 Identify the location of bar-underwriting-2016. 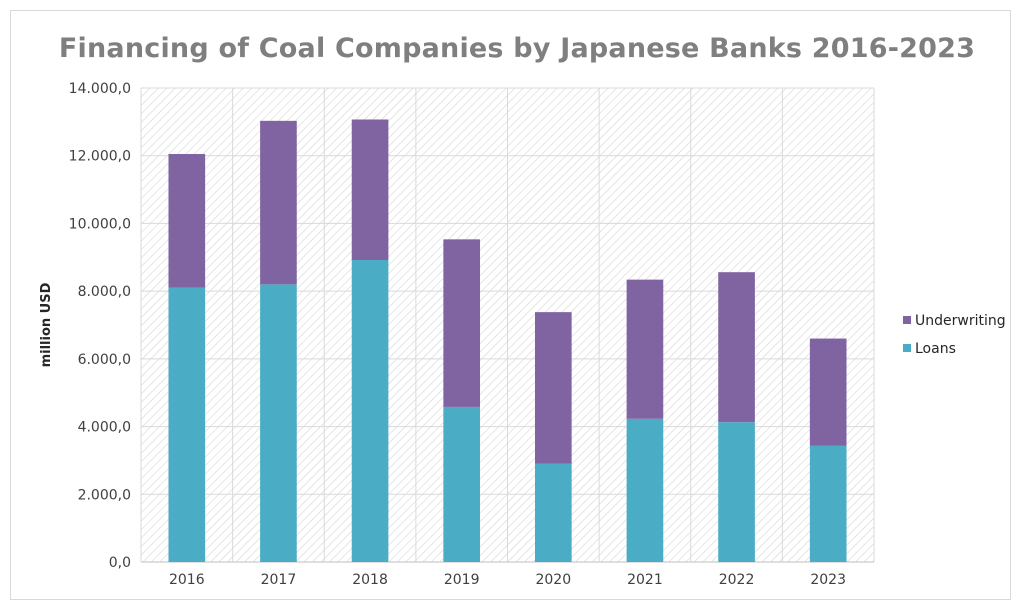
(187, 221).